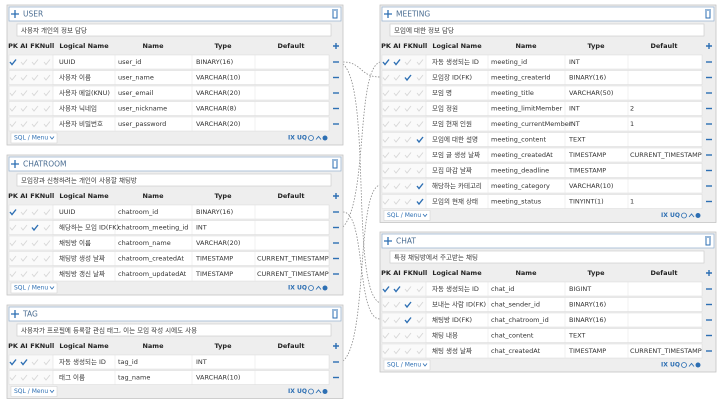  What do you see at coordinates (586, 202) in the screenshot?
I see `data-type: TINYINT(1)` at bounding box center [586, 202].